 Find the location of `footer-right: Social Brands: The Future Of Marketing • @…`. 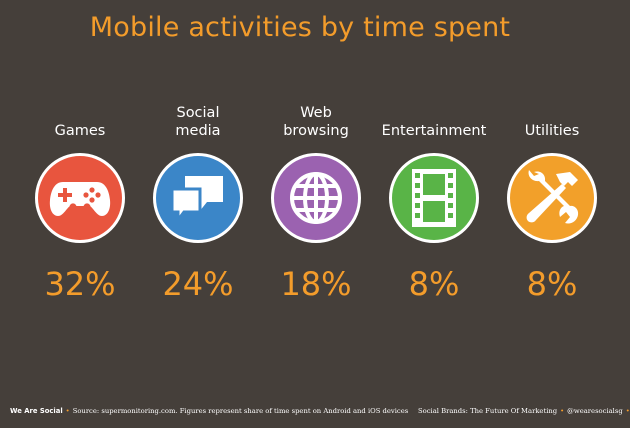

footer-right: Social Brands: The Future Of Marketing • @… is located at coordinates (524, 411).